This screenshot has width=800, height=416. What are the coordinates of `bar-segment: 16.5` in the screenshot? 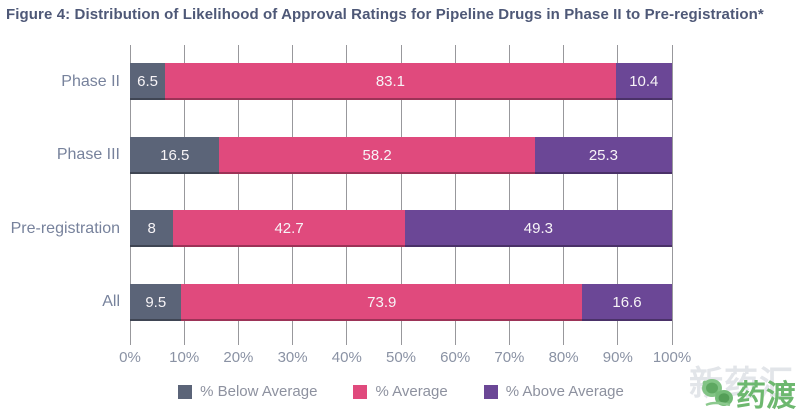 It's located at (175, 155).